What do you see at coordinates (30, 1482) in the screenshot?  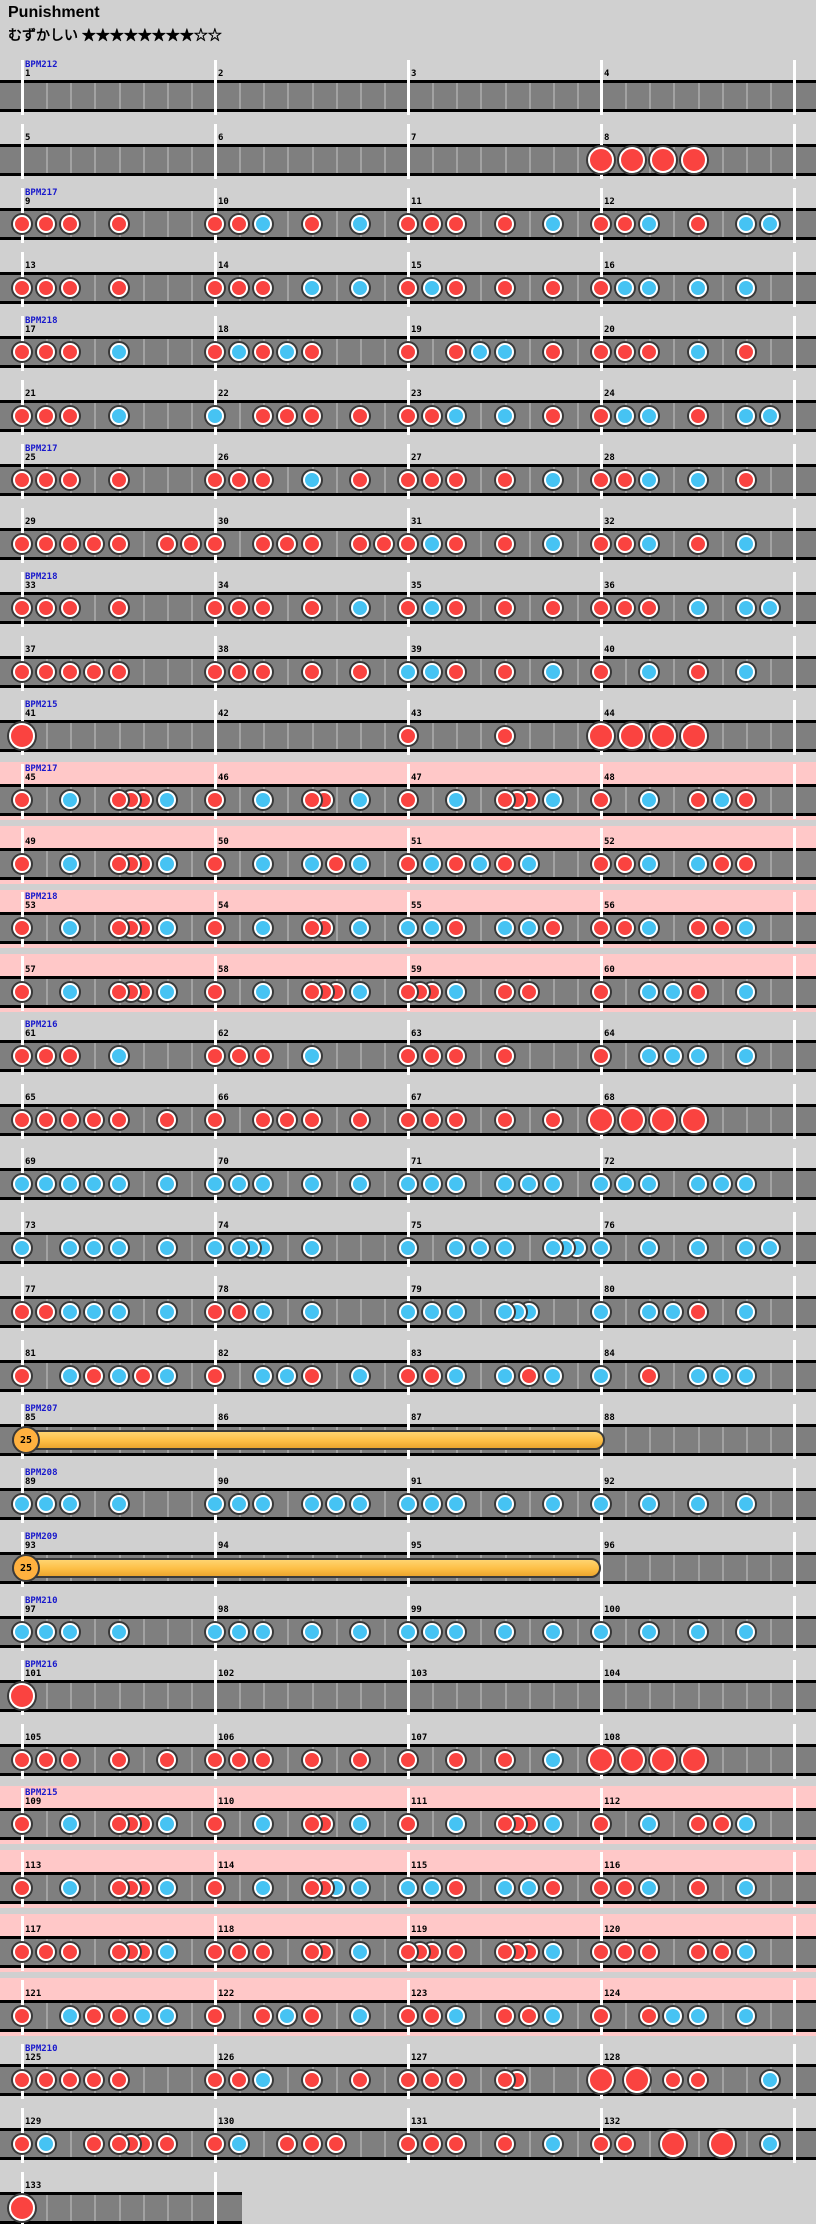 I see `measure-number: 89` at bounding box center [30, 1482].